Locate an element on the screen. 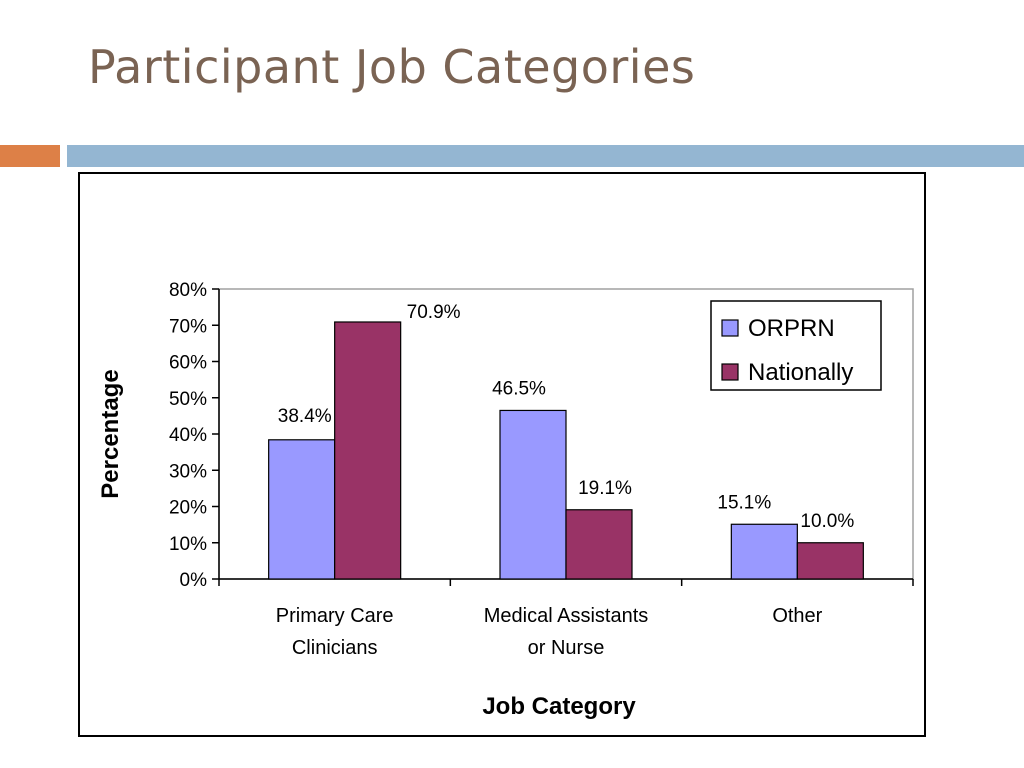 Image resolution: width=1024 pixels, height=768 pixels. legend-box is located at coordinates (796, 345).